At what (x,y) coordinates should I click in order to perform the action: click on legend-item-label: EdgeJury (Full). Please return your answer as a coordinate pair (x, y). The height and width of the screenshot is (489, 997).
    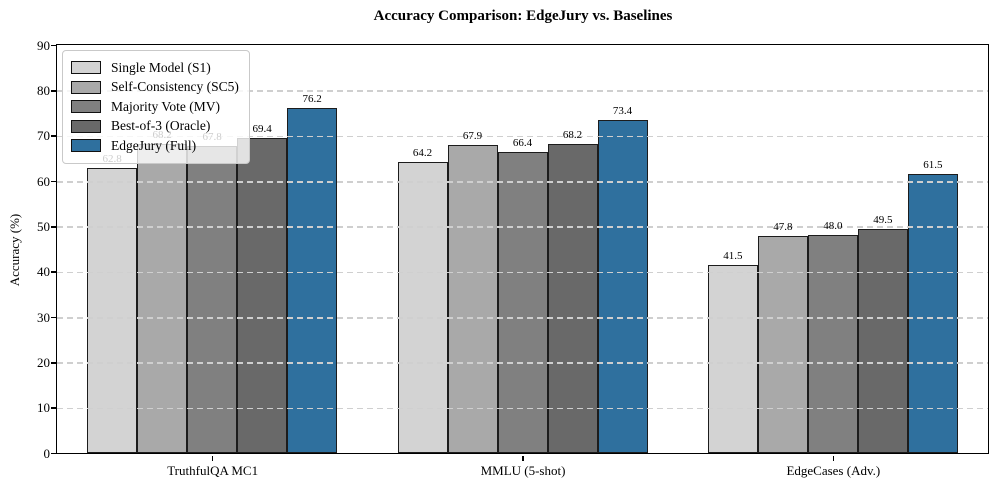
    Looking at the image, I should click on (154, 145).